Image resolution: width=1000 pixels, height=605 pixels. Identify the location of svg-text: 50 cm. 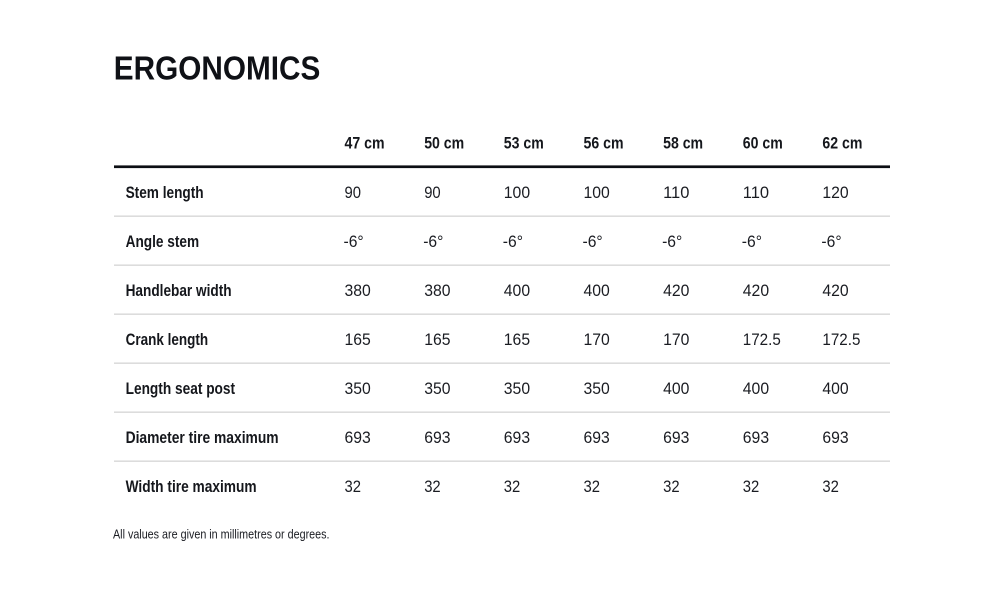
(444, 142).